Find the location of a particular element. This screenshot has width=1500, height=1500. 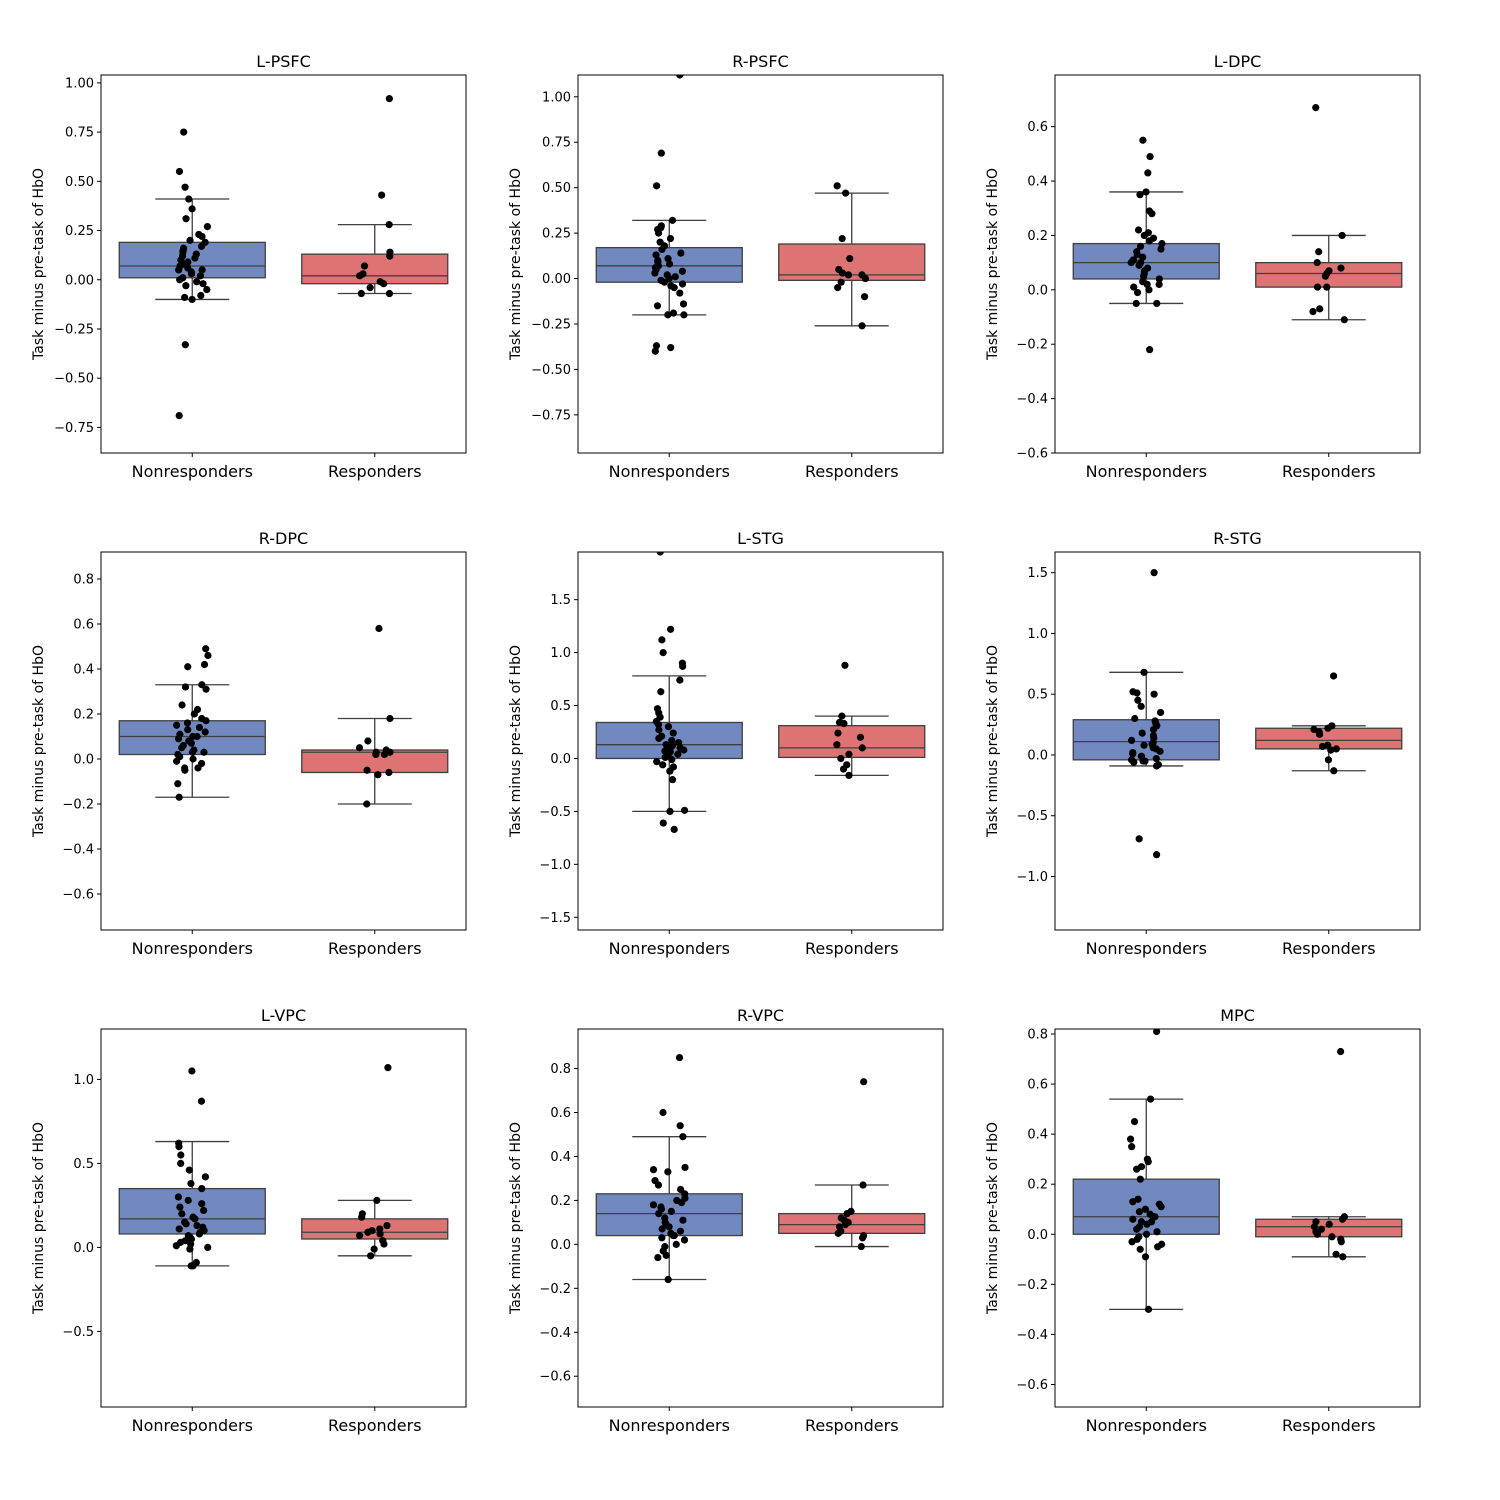

y-tick-label: 1.5 is located at coordinates (1037, 573).